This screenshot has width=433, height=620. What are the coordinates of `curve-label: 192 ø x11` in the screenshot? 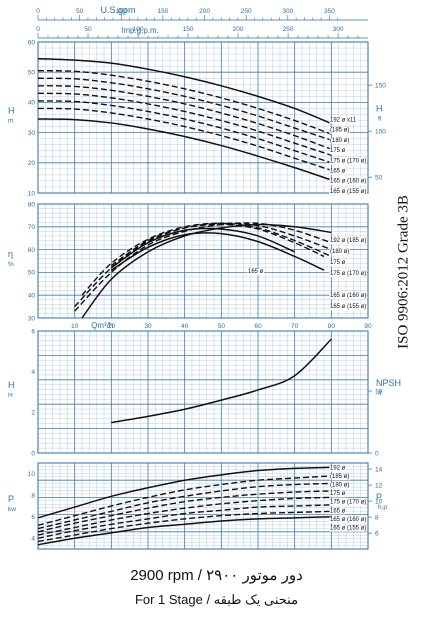 It's located at (343, 121).